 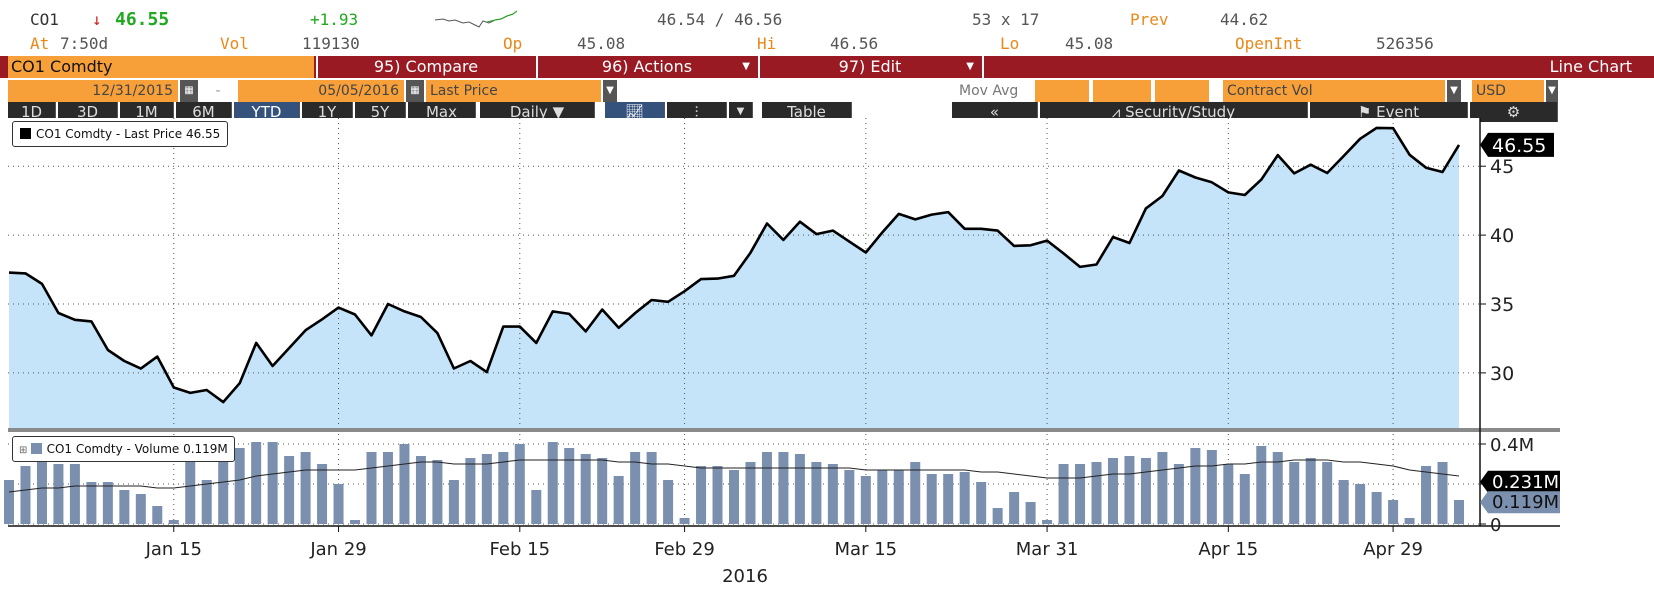 I want to click on mov-avg-label: Mov Avg, so click(x=994, y=91).